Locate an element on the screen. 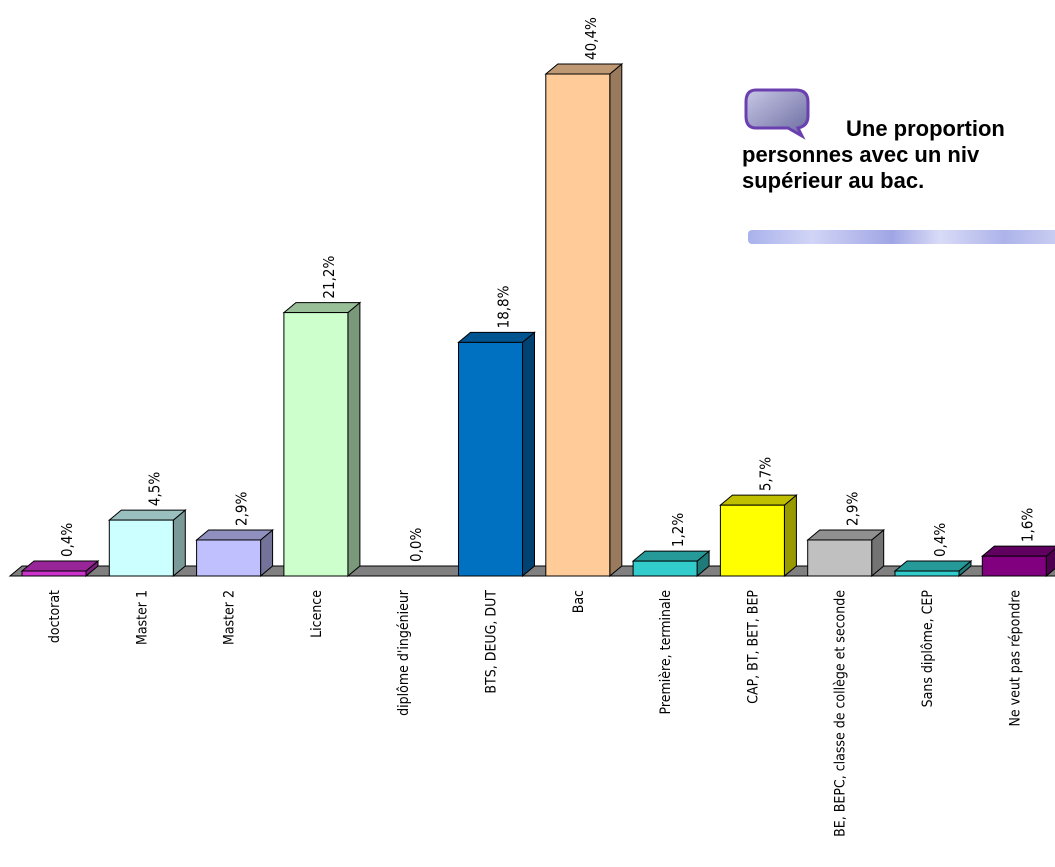  value-label-11: 0,4% is located at coordinates (940, 540).